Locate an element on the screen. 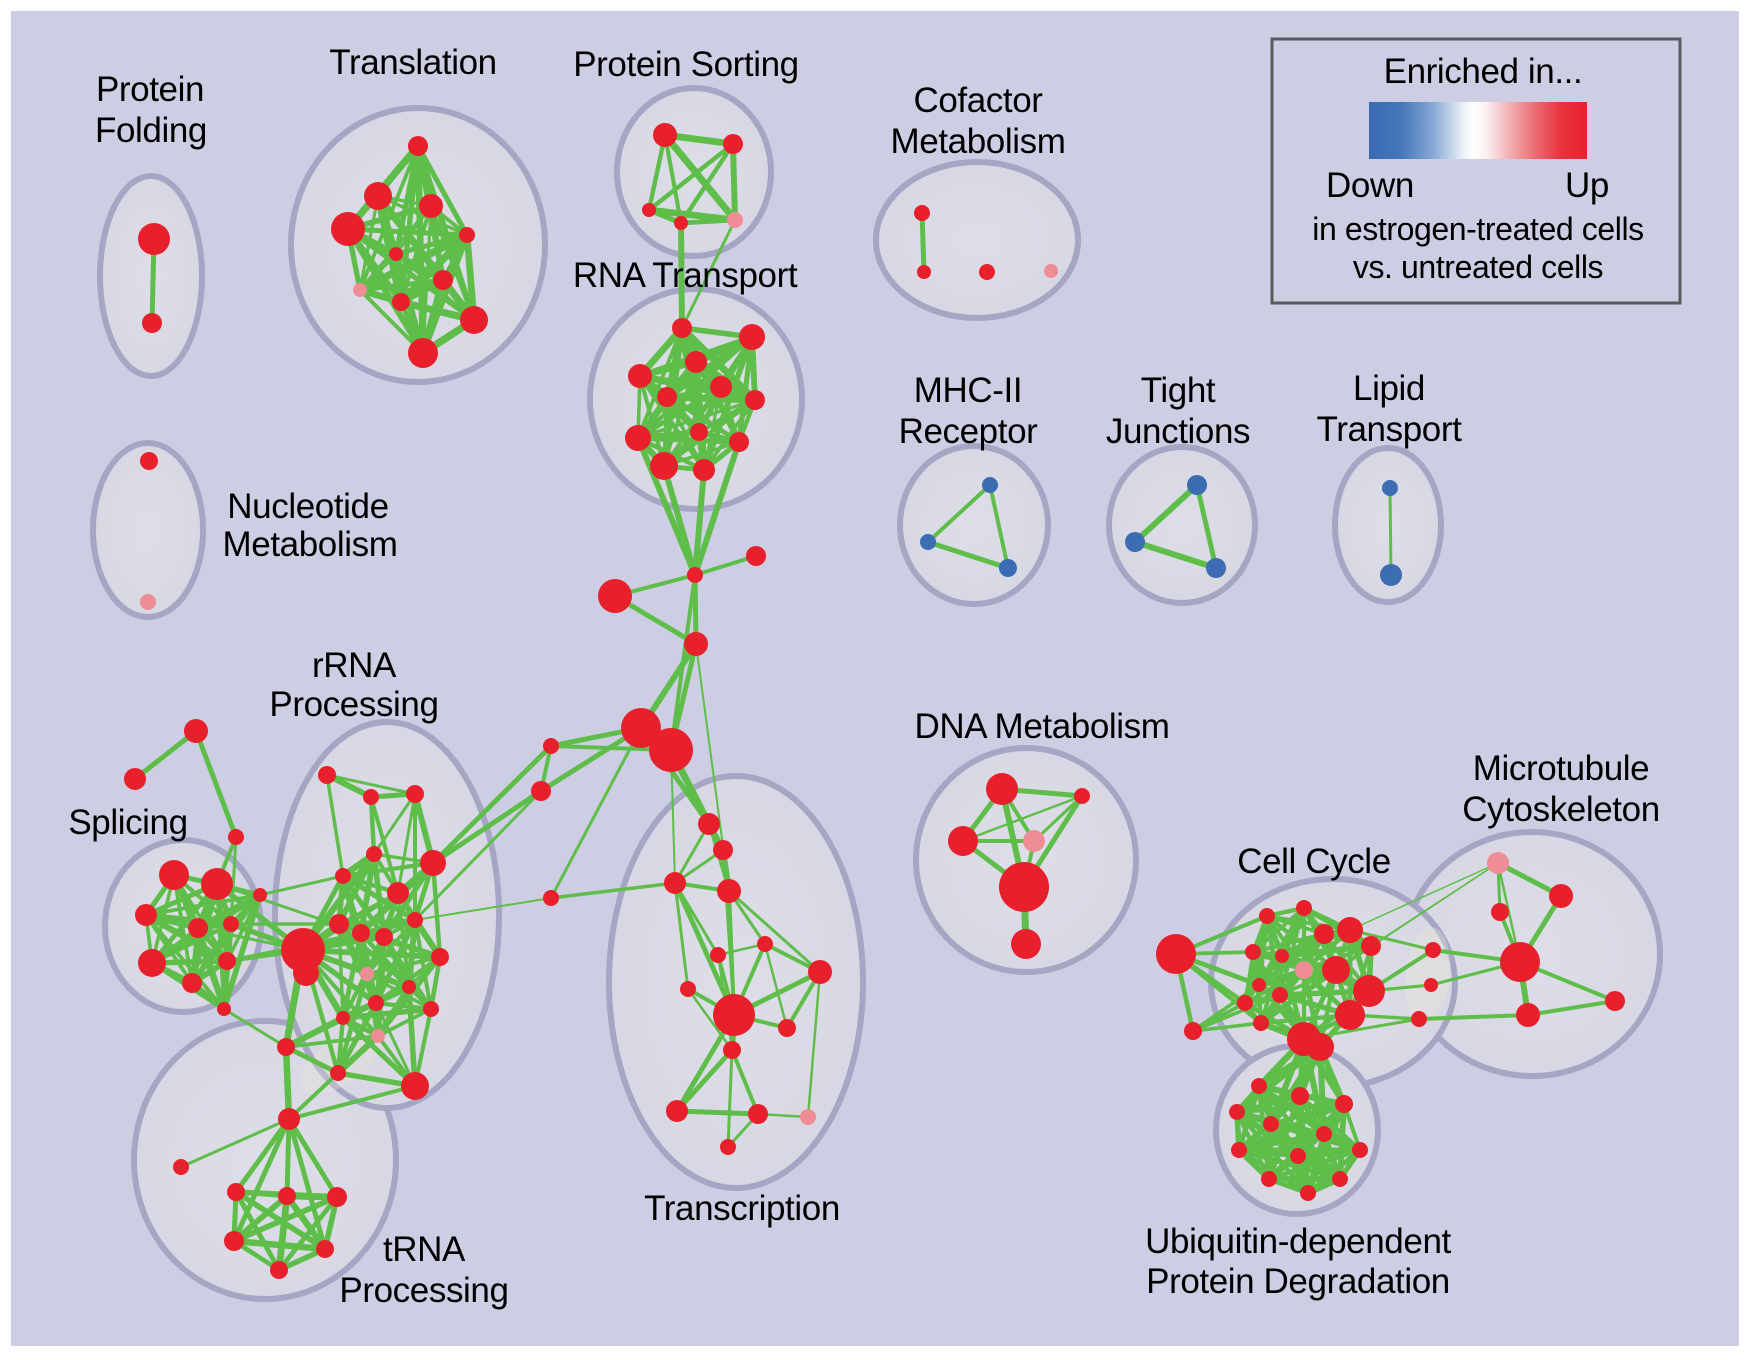 This screenshot has height=1360, width=1750. svg-text: Junctions is located at coordinates (1178, 431).